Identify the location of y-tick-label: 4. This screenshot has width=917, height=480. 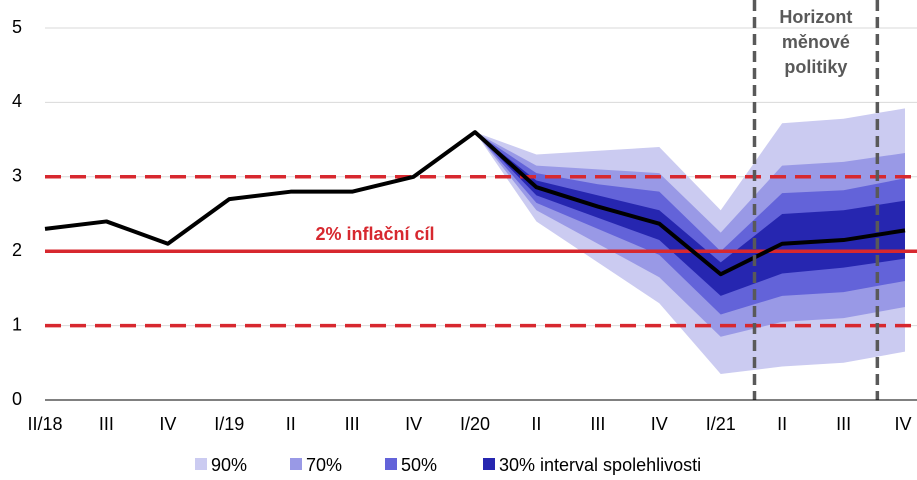
(17, 101).